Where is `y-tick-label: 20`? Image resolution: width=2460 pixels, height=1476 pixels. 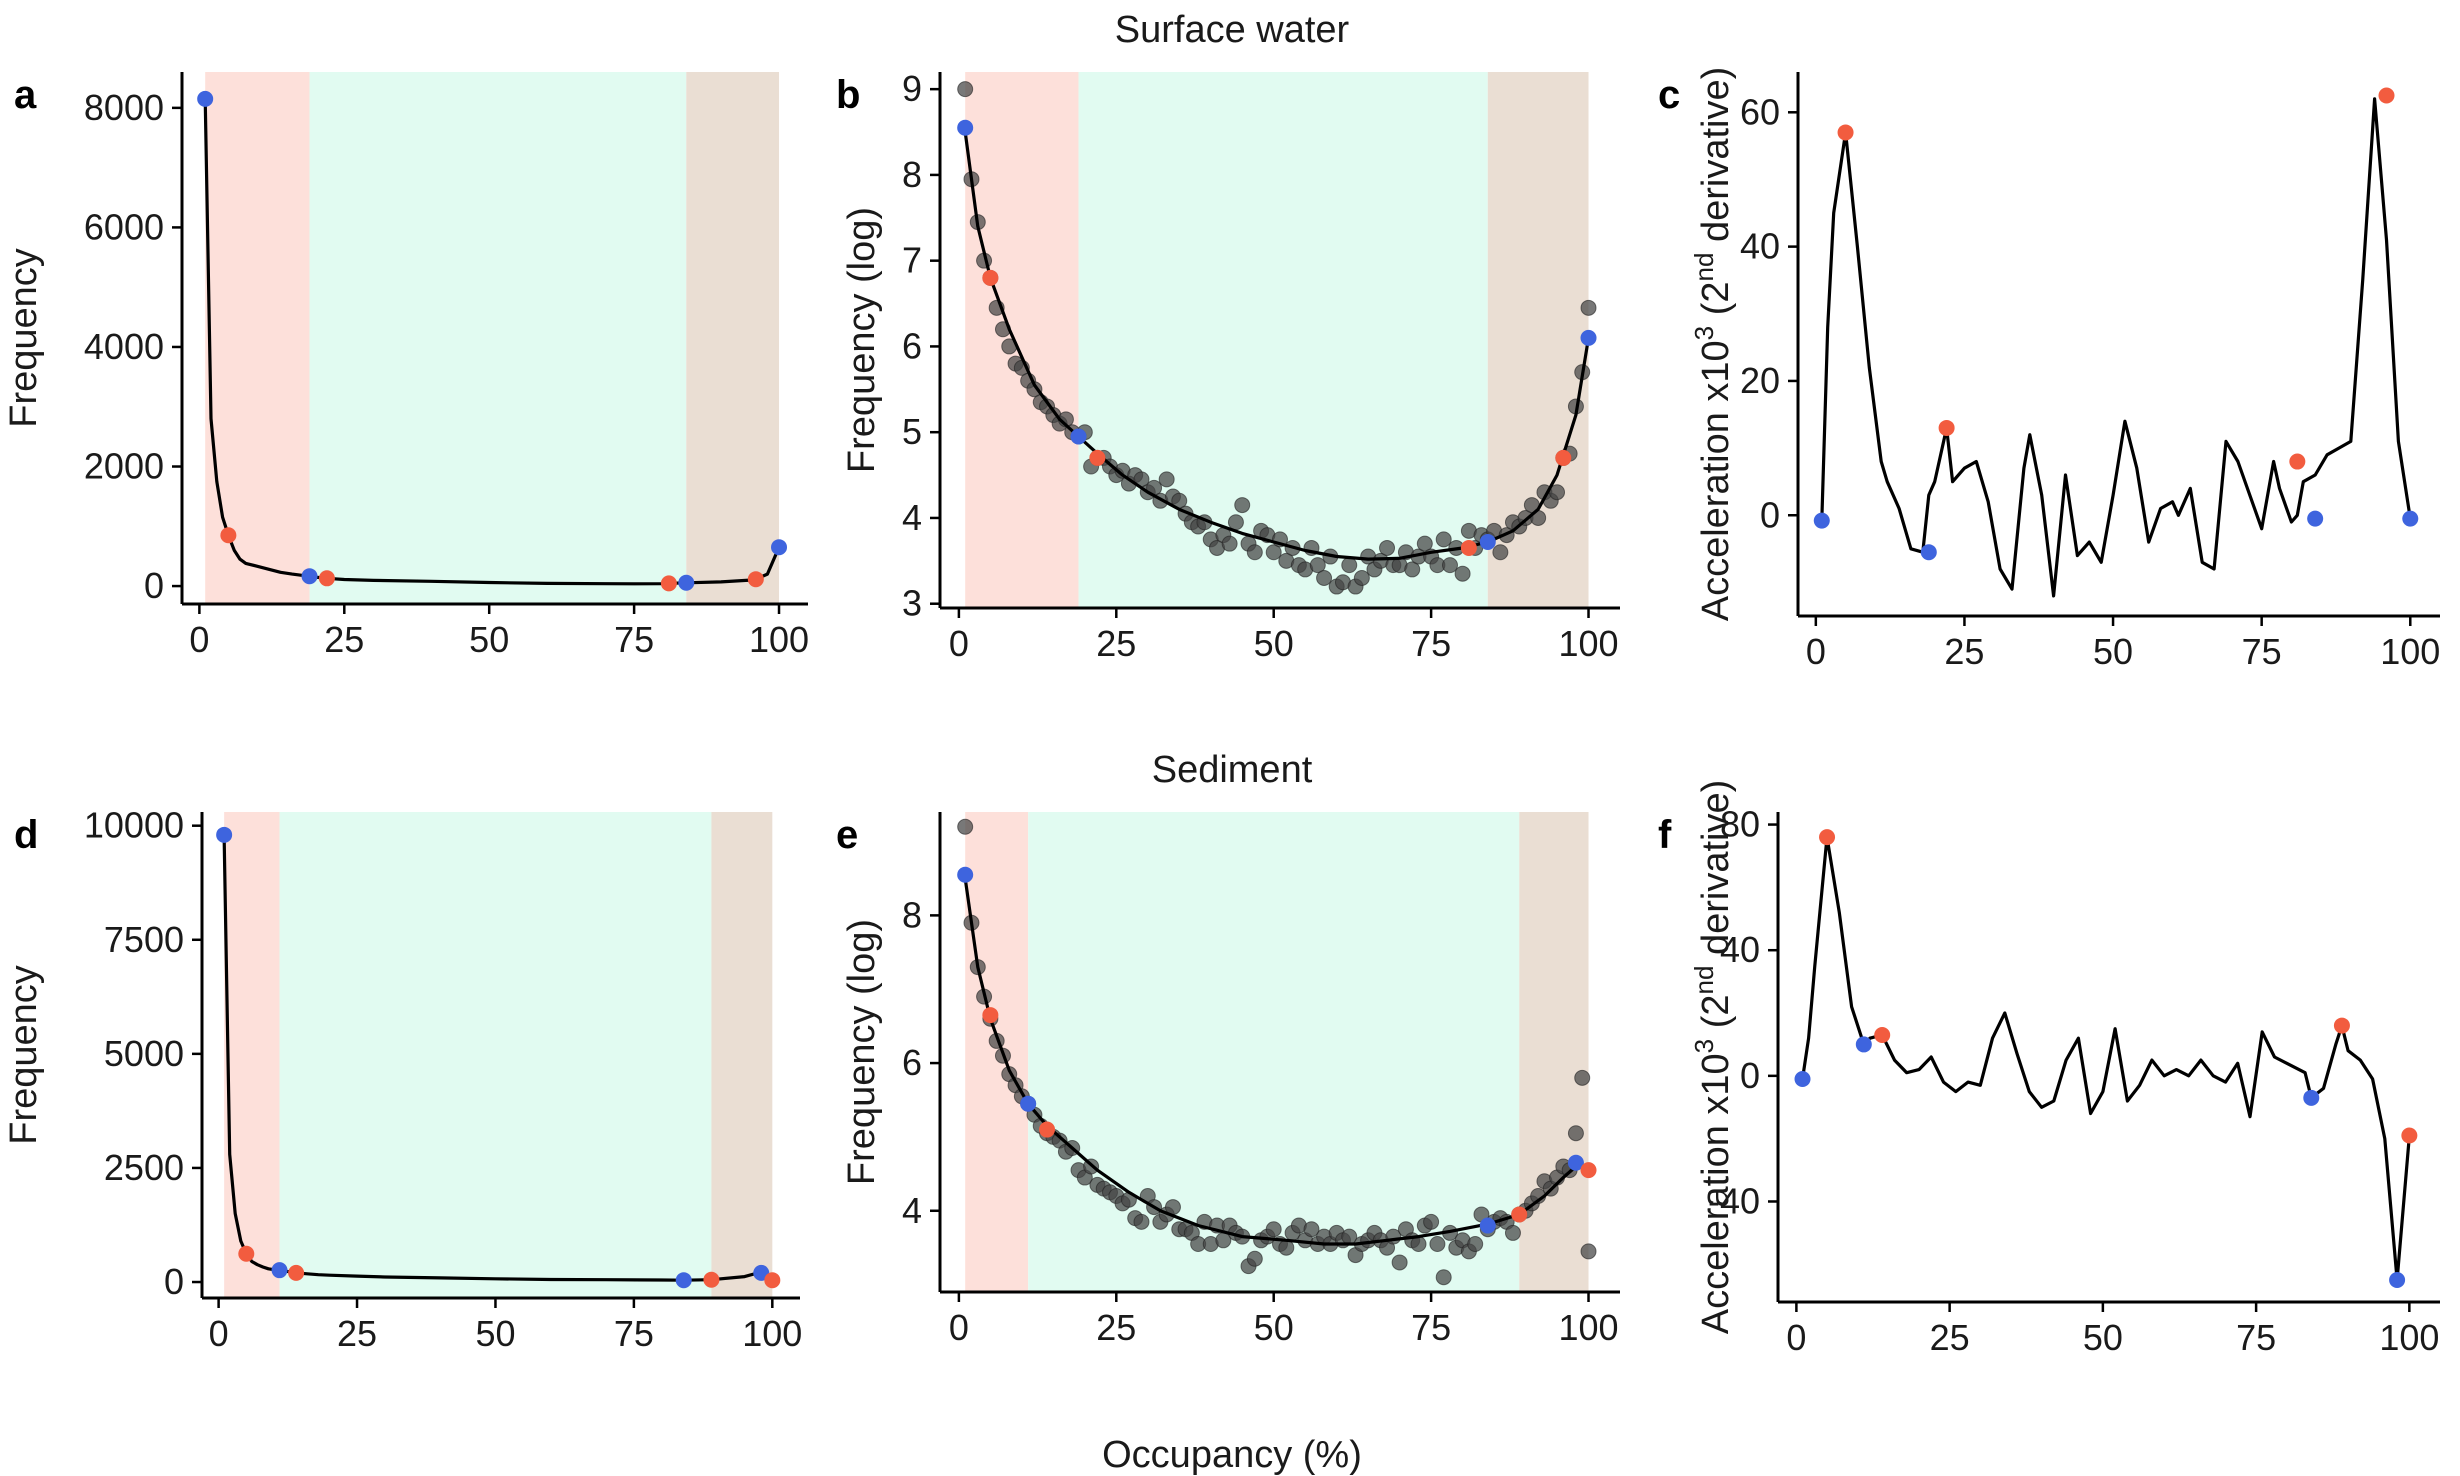 y-tick-label: 20 is located at coordinates (1760, 380).